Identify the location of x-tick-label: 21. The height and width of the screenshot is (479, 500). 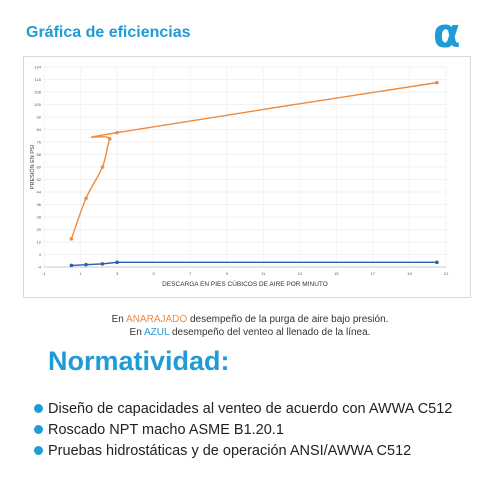
(446, 273).